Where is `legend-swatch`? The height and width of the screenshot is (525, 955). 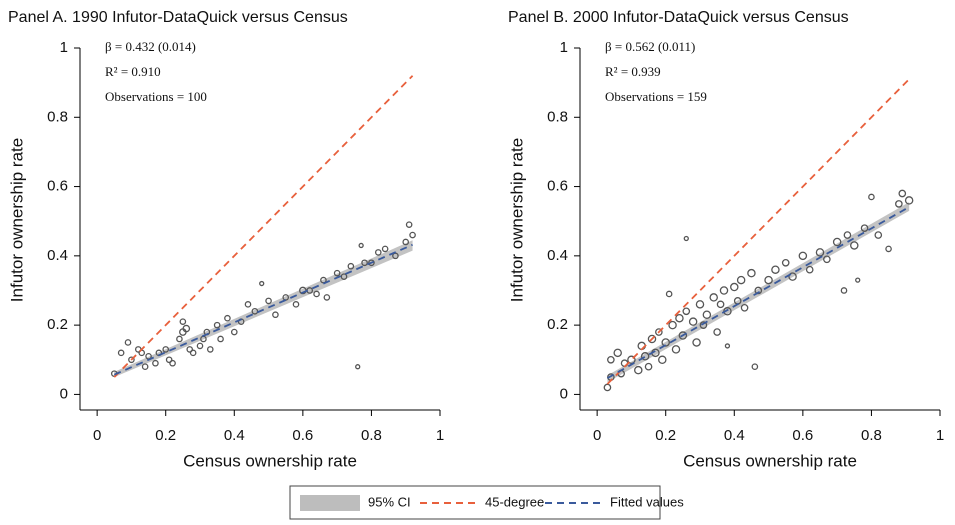
legend-swatch is located at coordinates (330, 503).